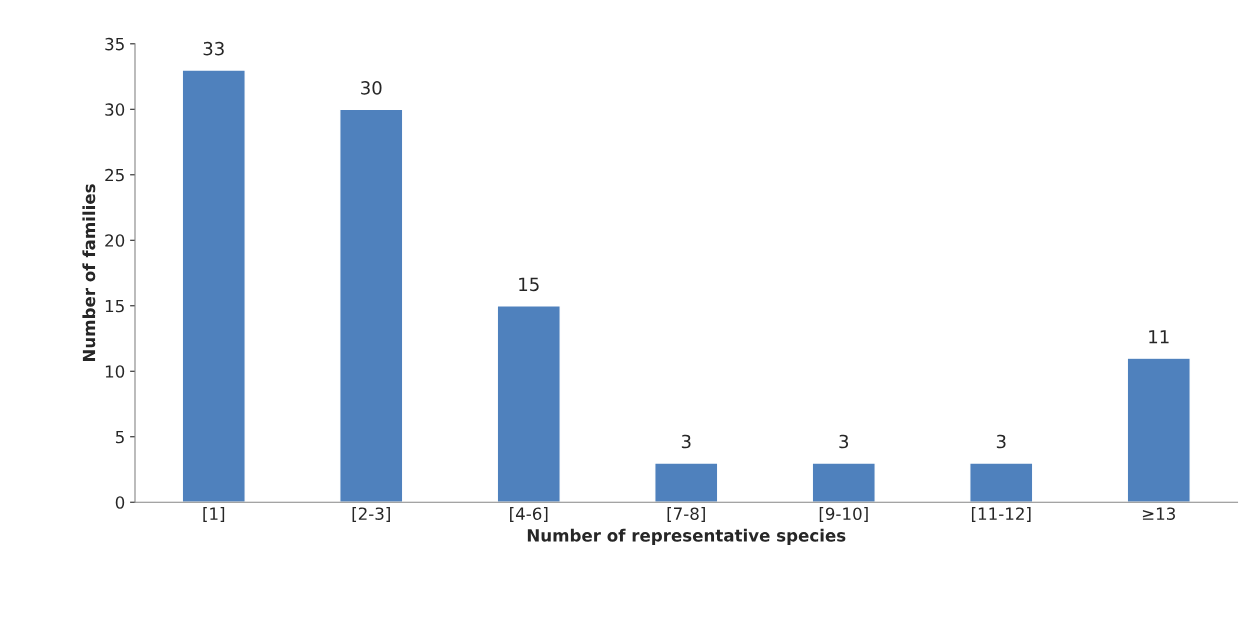 This screenshot has height=617, width=1250. What do you see at coordinates (686, 536) in the screenshot?
I see `x-axis-title: Number of representative species` at bounding box center [686, 536].